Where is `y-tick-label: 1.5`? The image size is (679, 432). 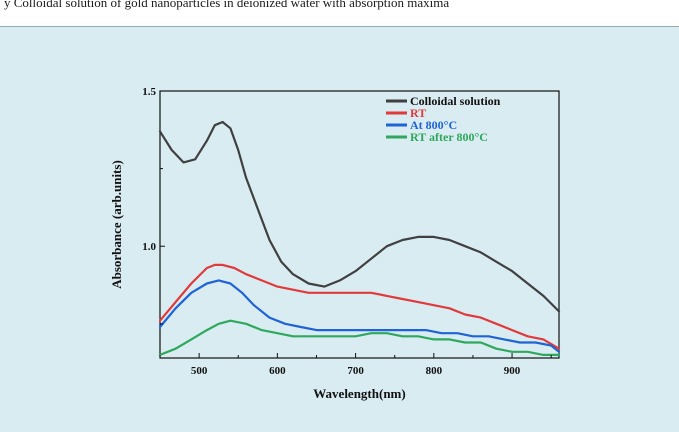 y-tick-label: 1.5 is located at coordinates (149, 92).